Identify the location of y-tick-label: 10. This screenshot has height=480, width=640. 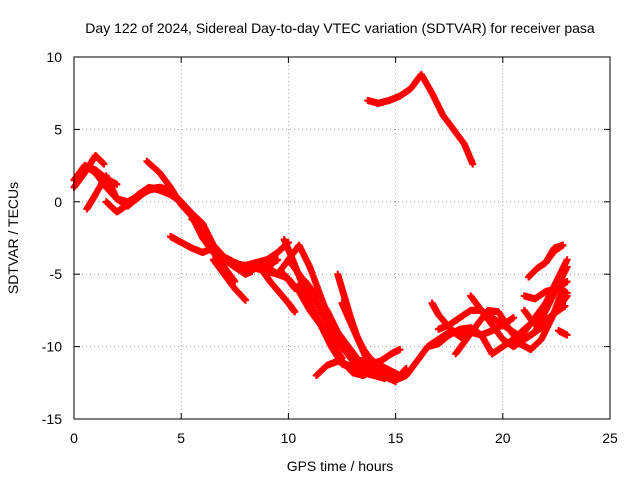
(54, 57).